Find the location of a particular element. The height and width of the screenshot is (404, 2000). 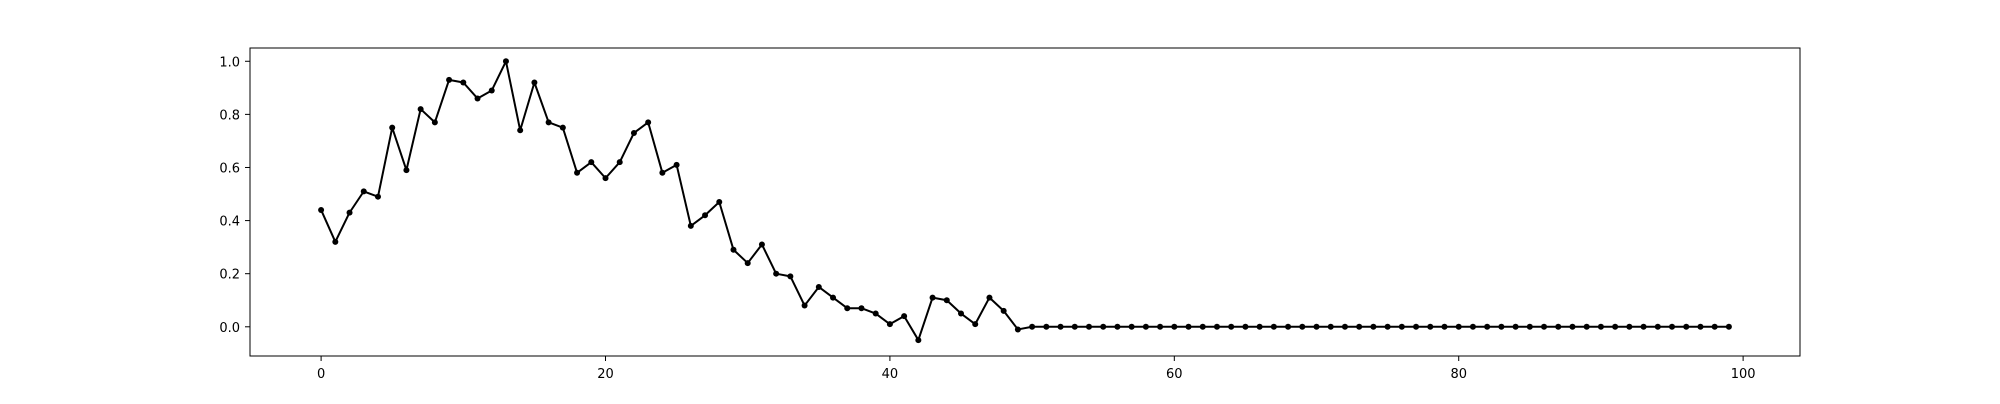

y-tick-label: 0.2 is located at coordinates (229, 275).